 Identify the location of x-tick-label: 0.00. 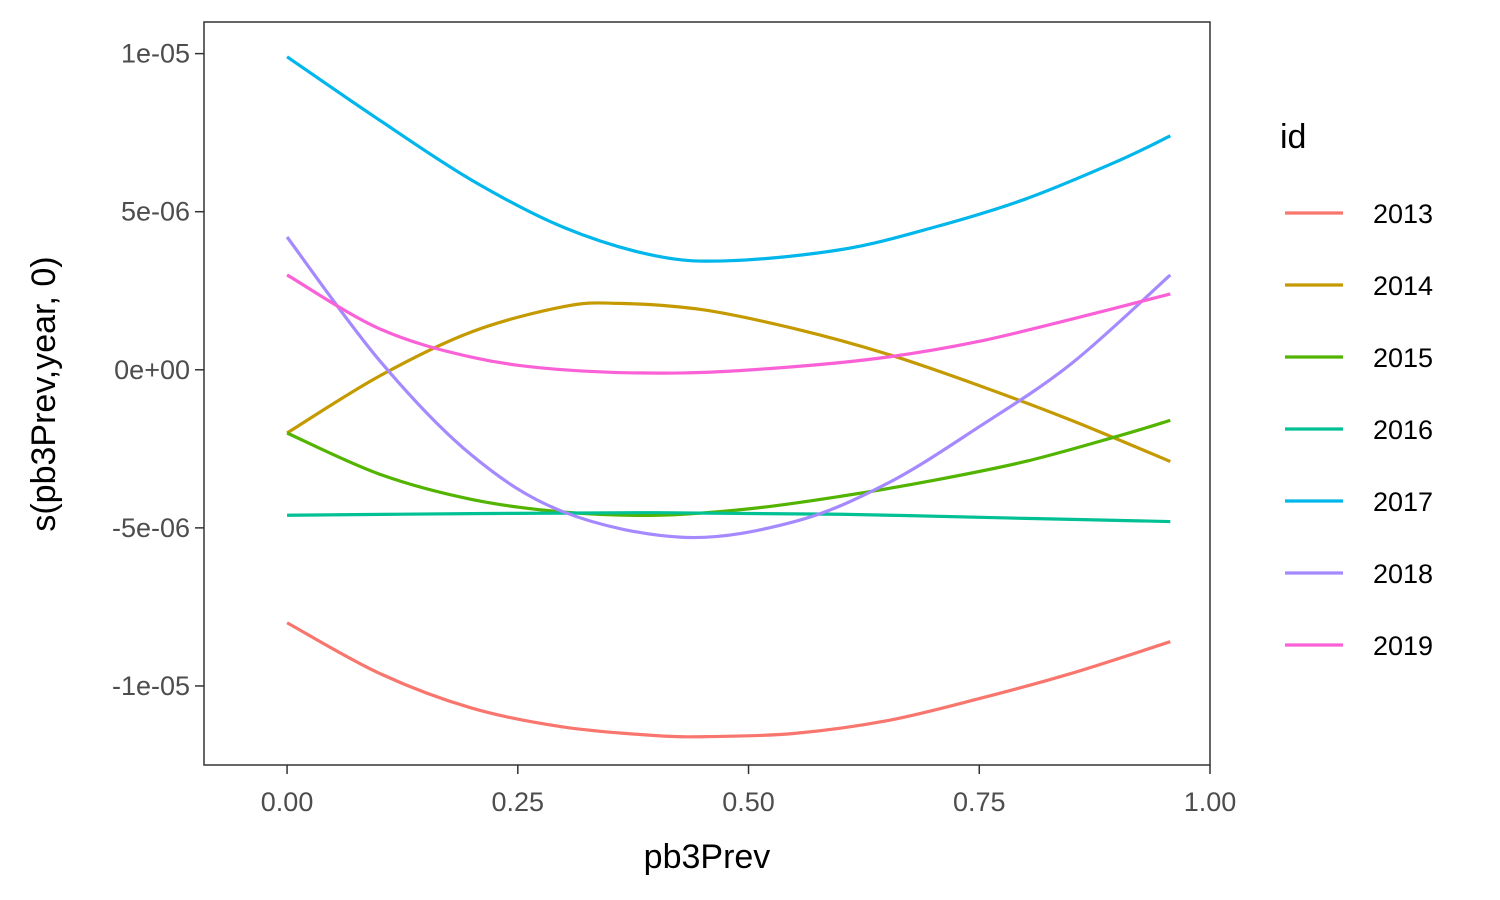
(287, 802).